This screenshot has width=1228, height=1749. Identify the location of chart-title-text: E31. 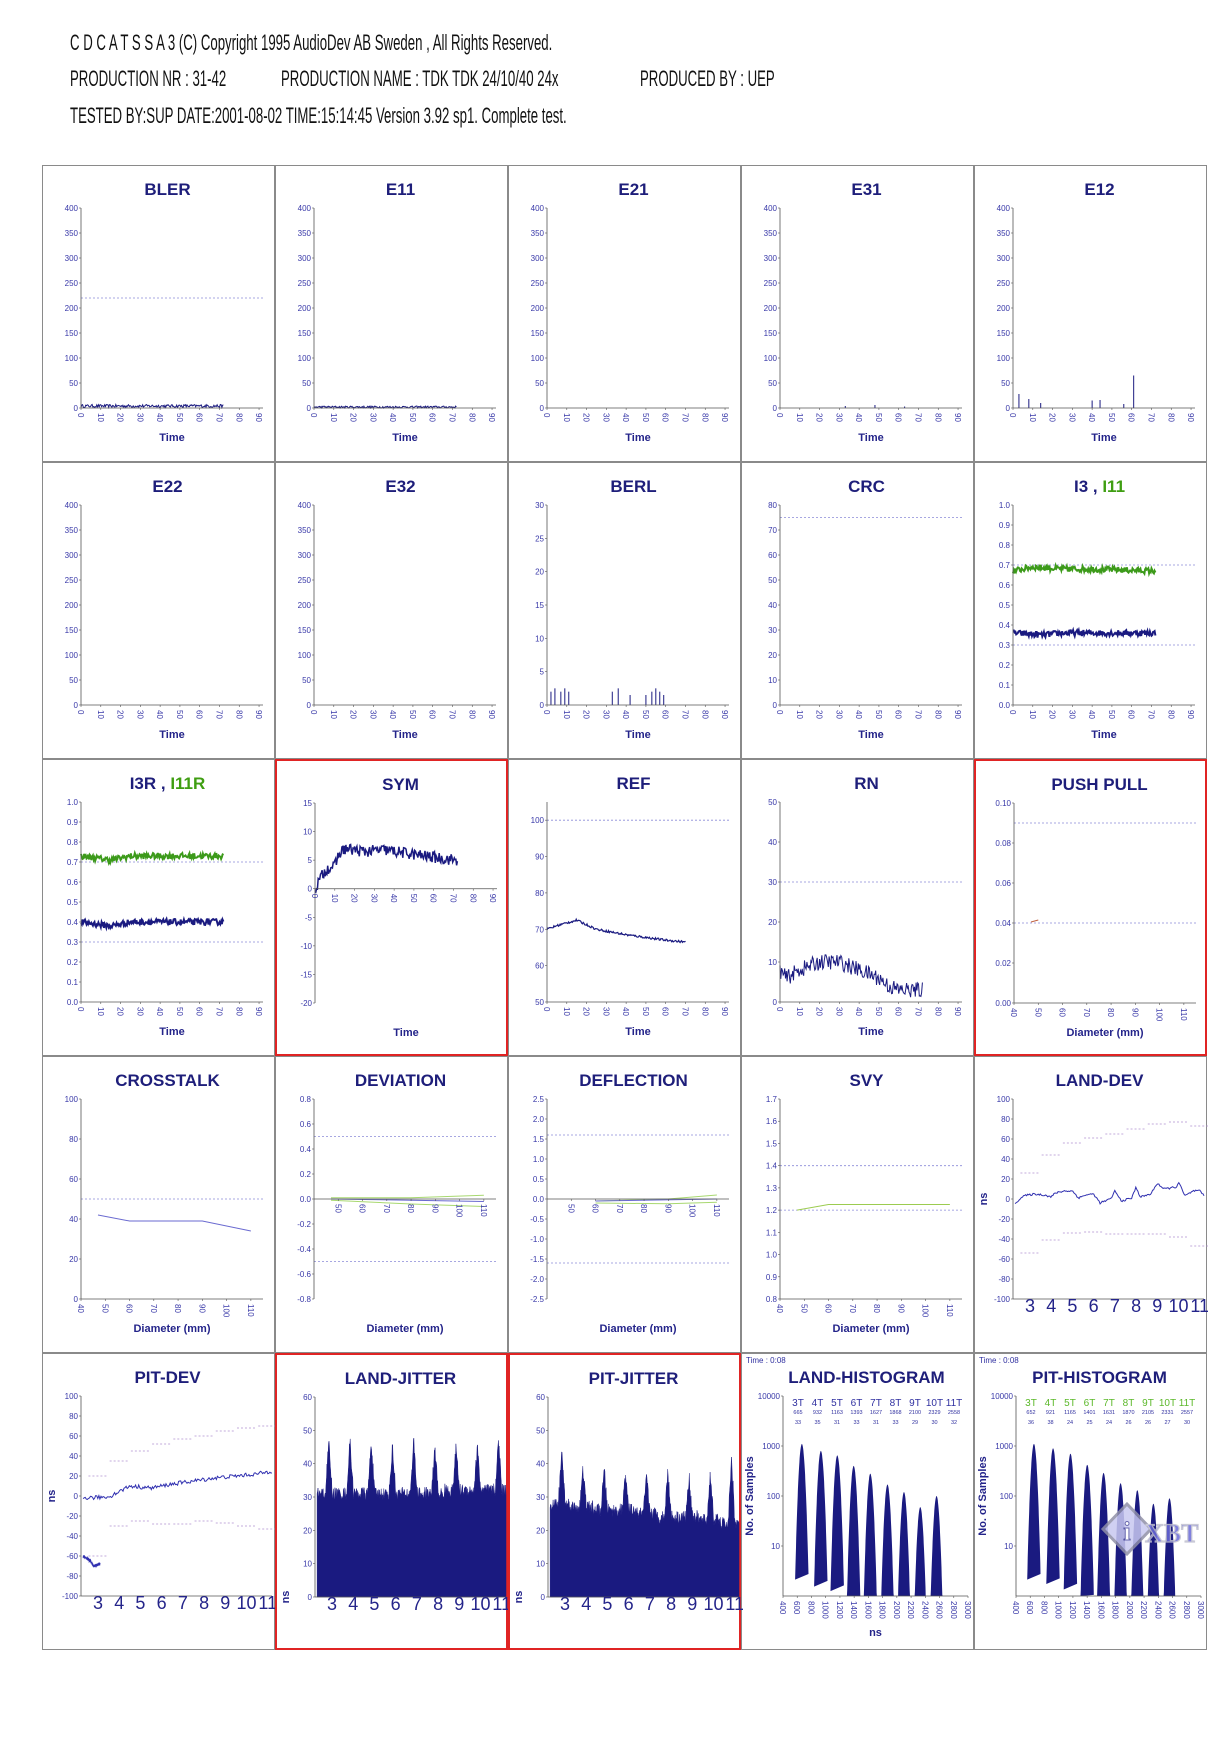
(866, 189).